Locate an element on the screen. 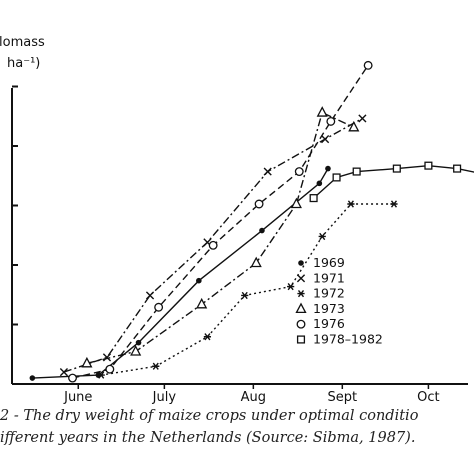 The width and height of the screenshot is (474, 474). x-tick-label: Aug is located at coordinates (253, 397).